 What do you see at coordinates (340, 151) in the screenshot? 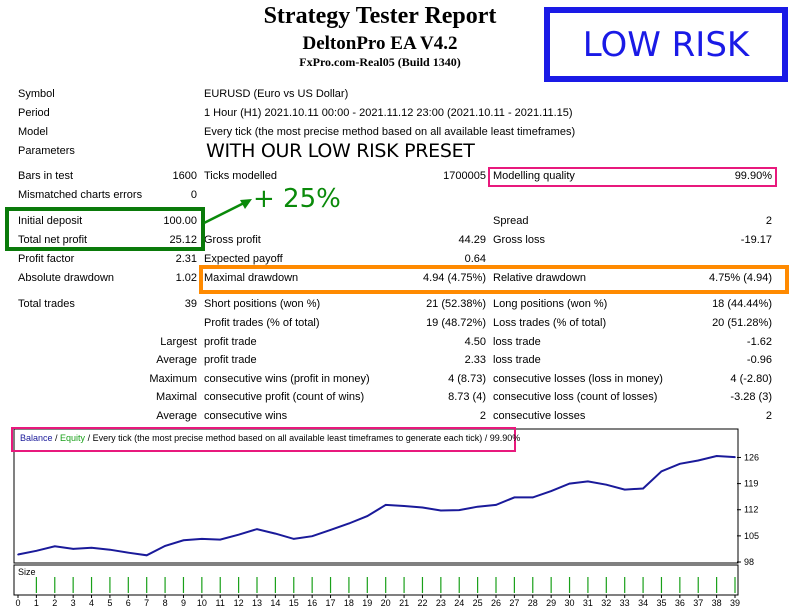
I see `preset-note: WITH OUR LOW RISK PRESET` at bounding box center [340, 151].